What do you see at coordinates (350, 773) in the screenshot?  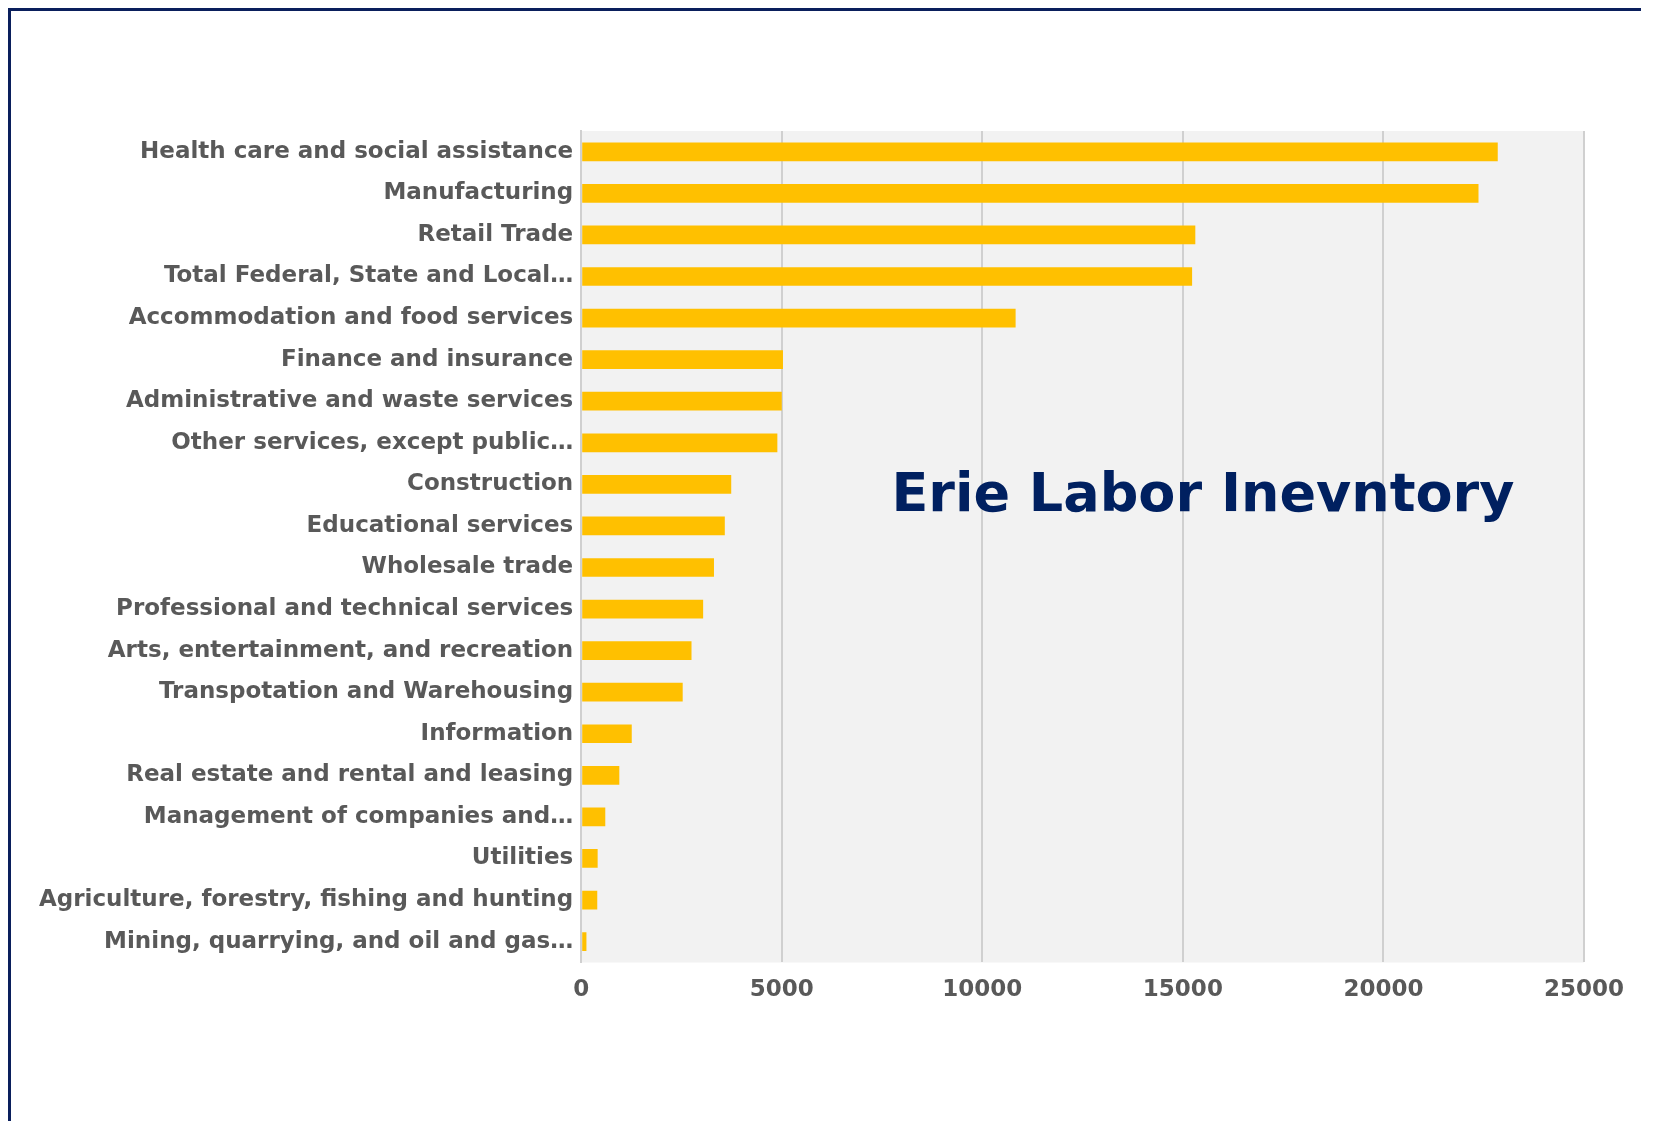 I see `y-tick-label: Real estate and rental and leasing` at bounding box center [350, 773].